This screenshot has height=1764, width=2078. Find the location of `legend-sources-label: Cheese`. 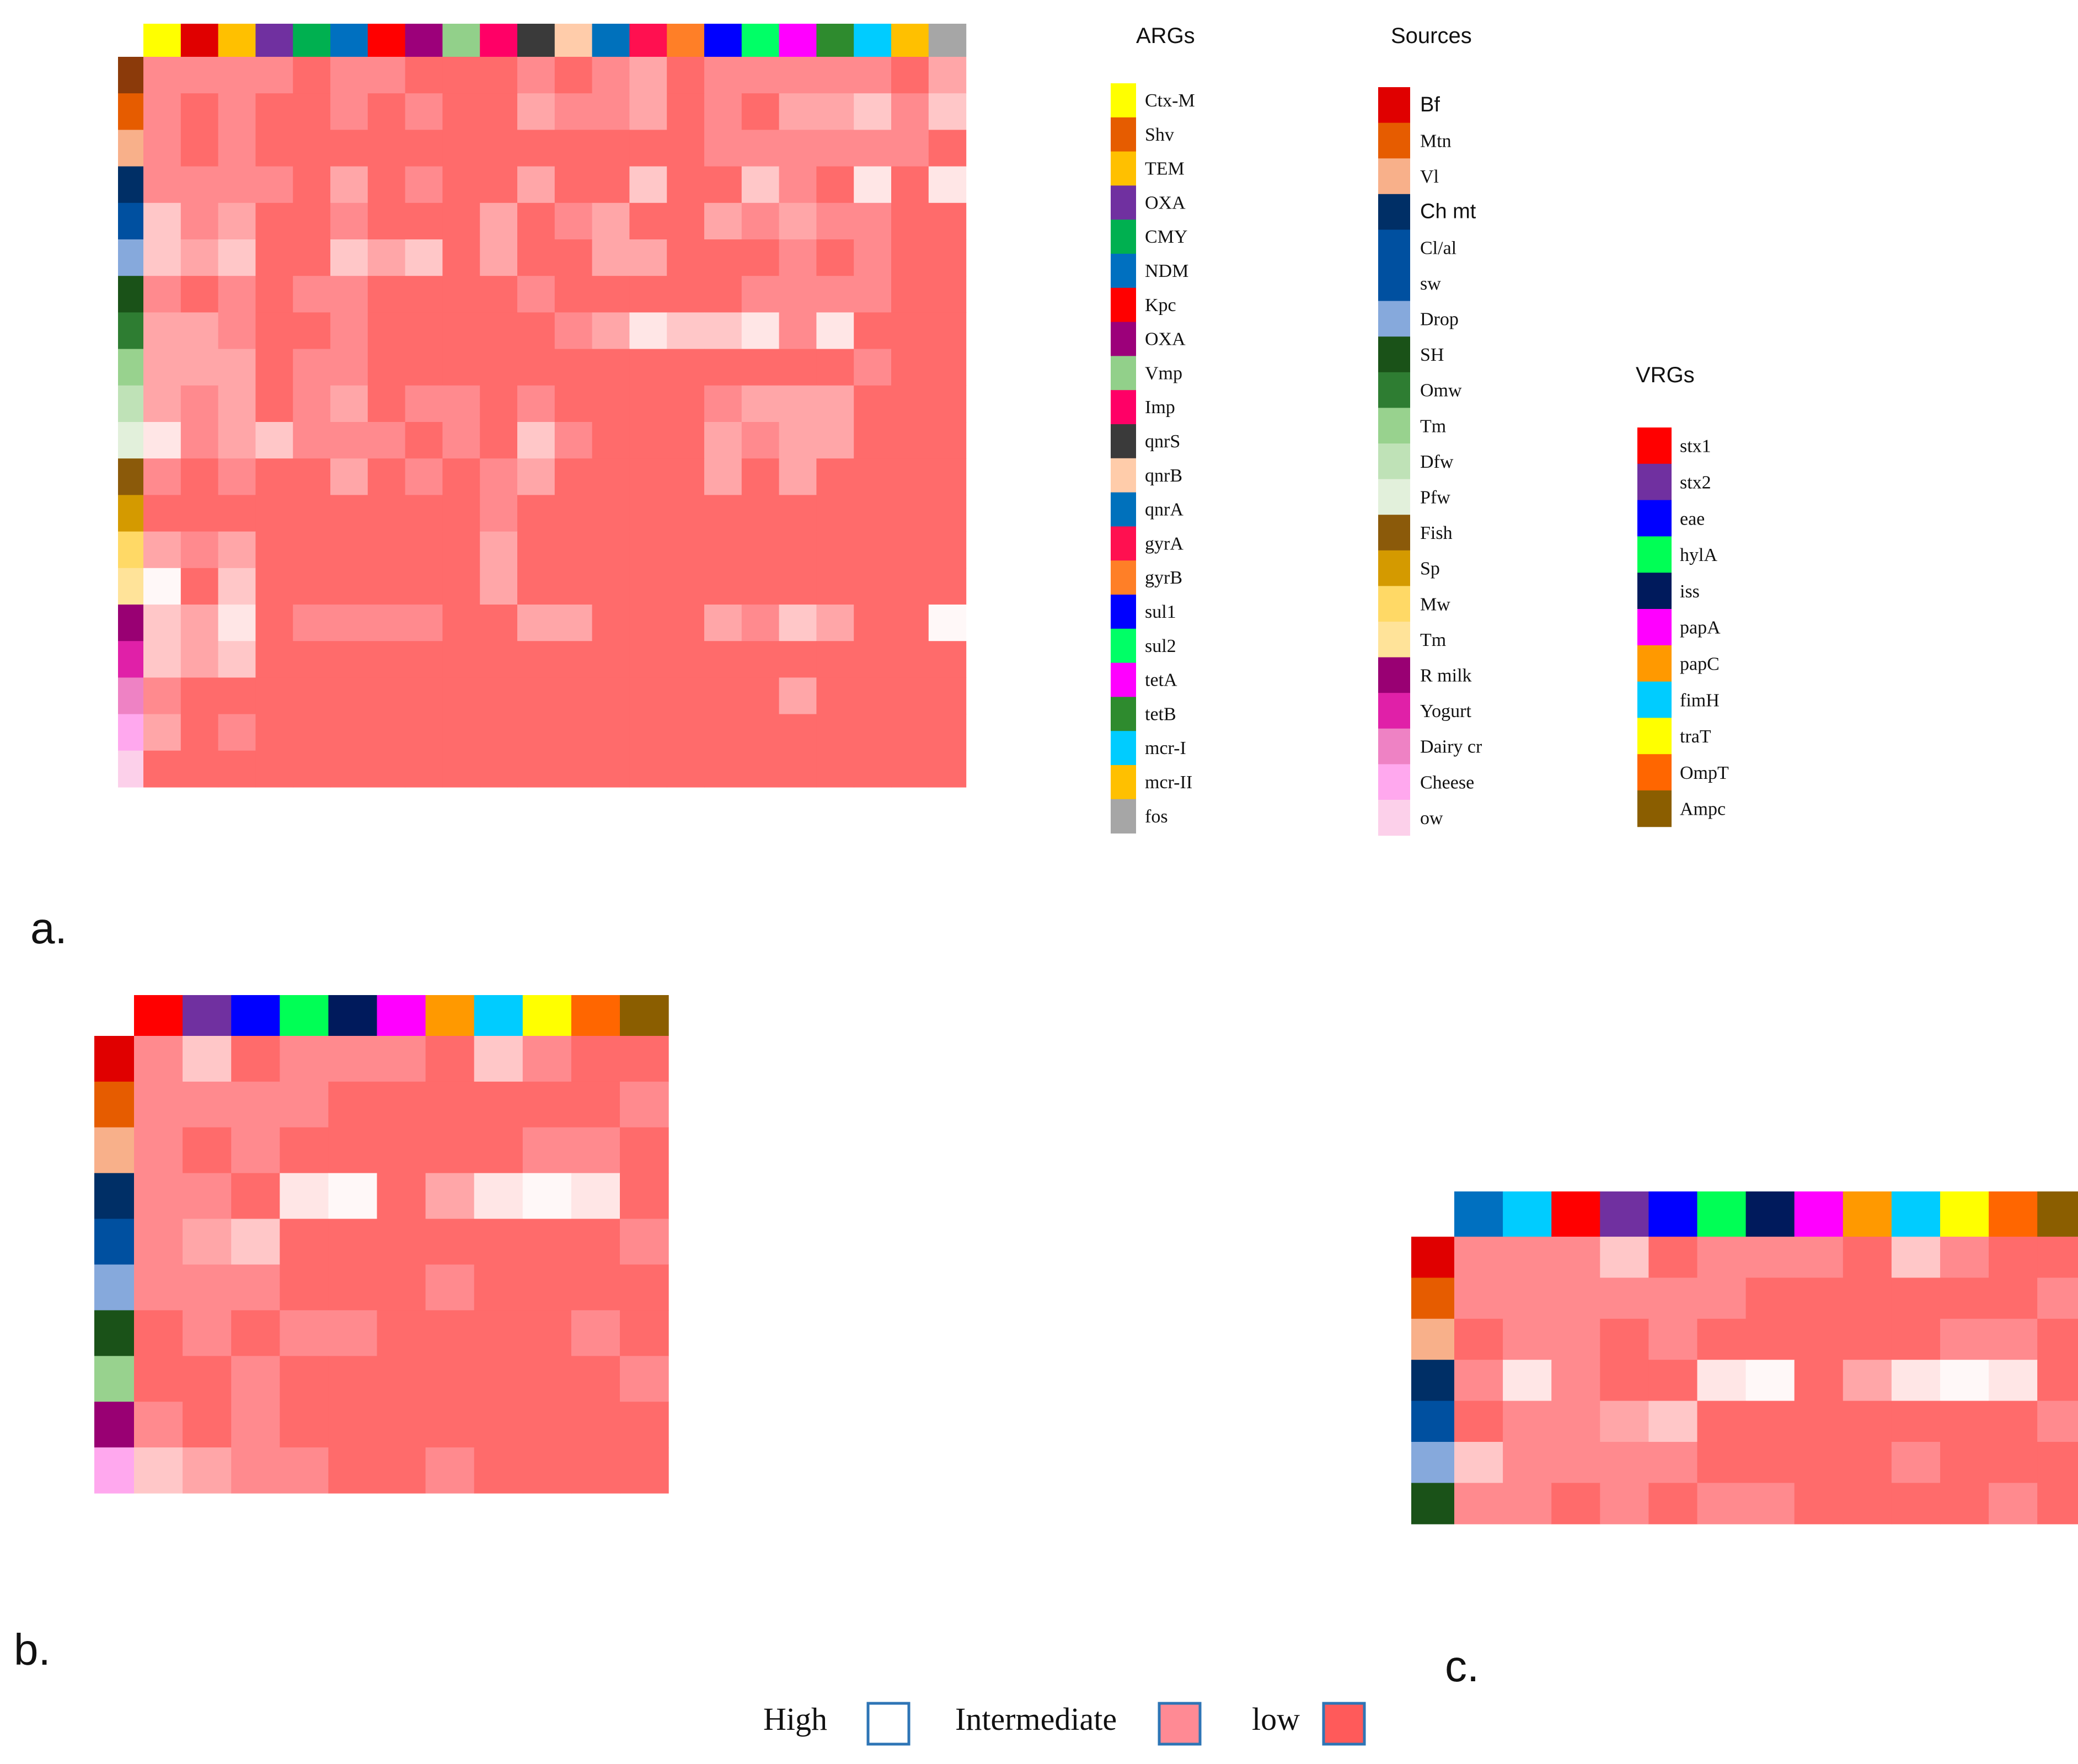

legend-sources-label: Cheese is located at coordinates (1447, 782).